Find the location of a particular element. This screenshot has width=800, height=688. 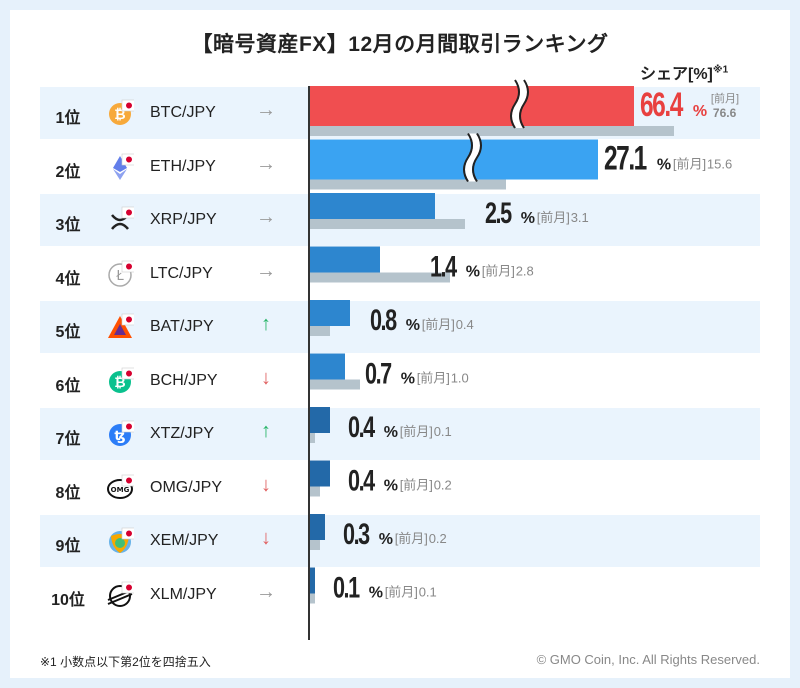

pair-label: XEM/JPY is located at coordinates (184, 540).